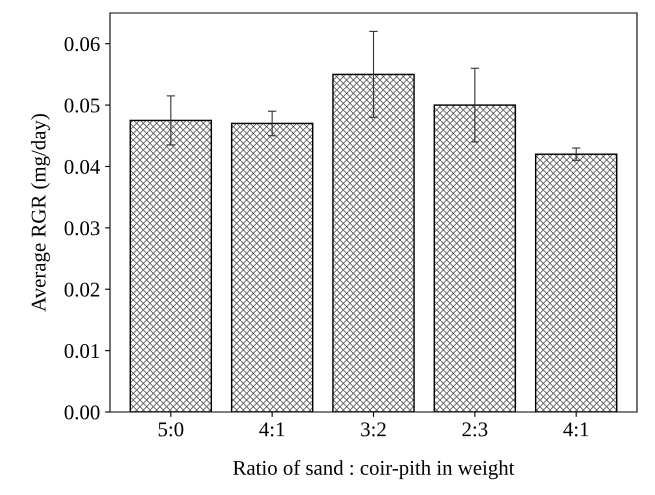 The height and width of the screenshot is (495, 655). I want to click on y-tick-label: 0.02, so click(82, 289).